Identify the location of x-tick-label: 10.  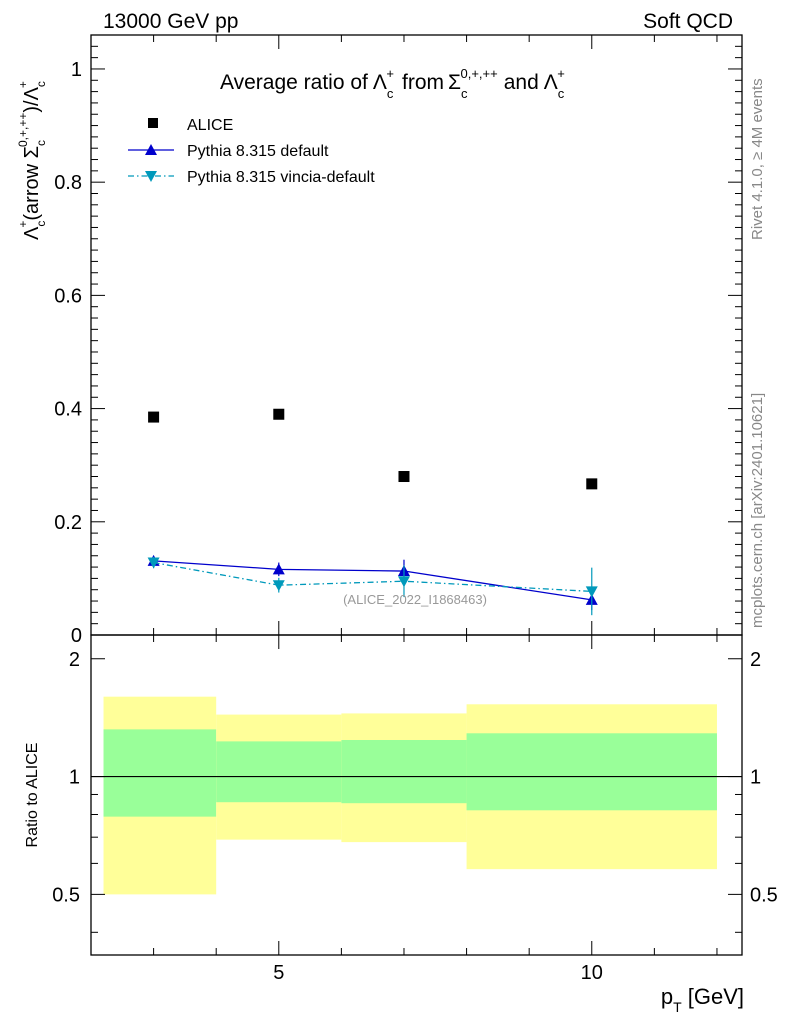
(592, 973).